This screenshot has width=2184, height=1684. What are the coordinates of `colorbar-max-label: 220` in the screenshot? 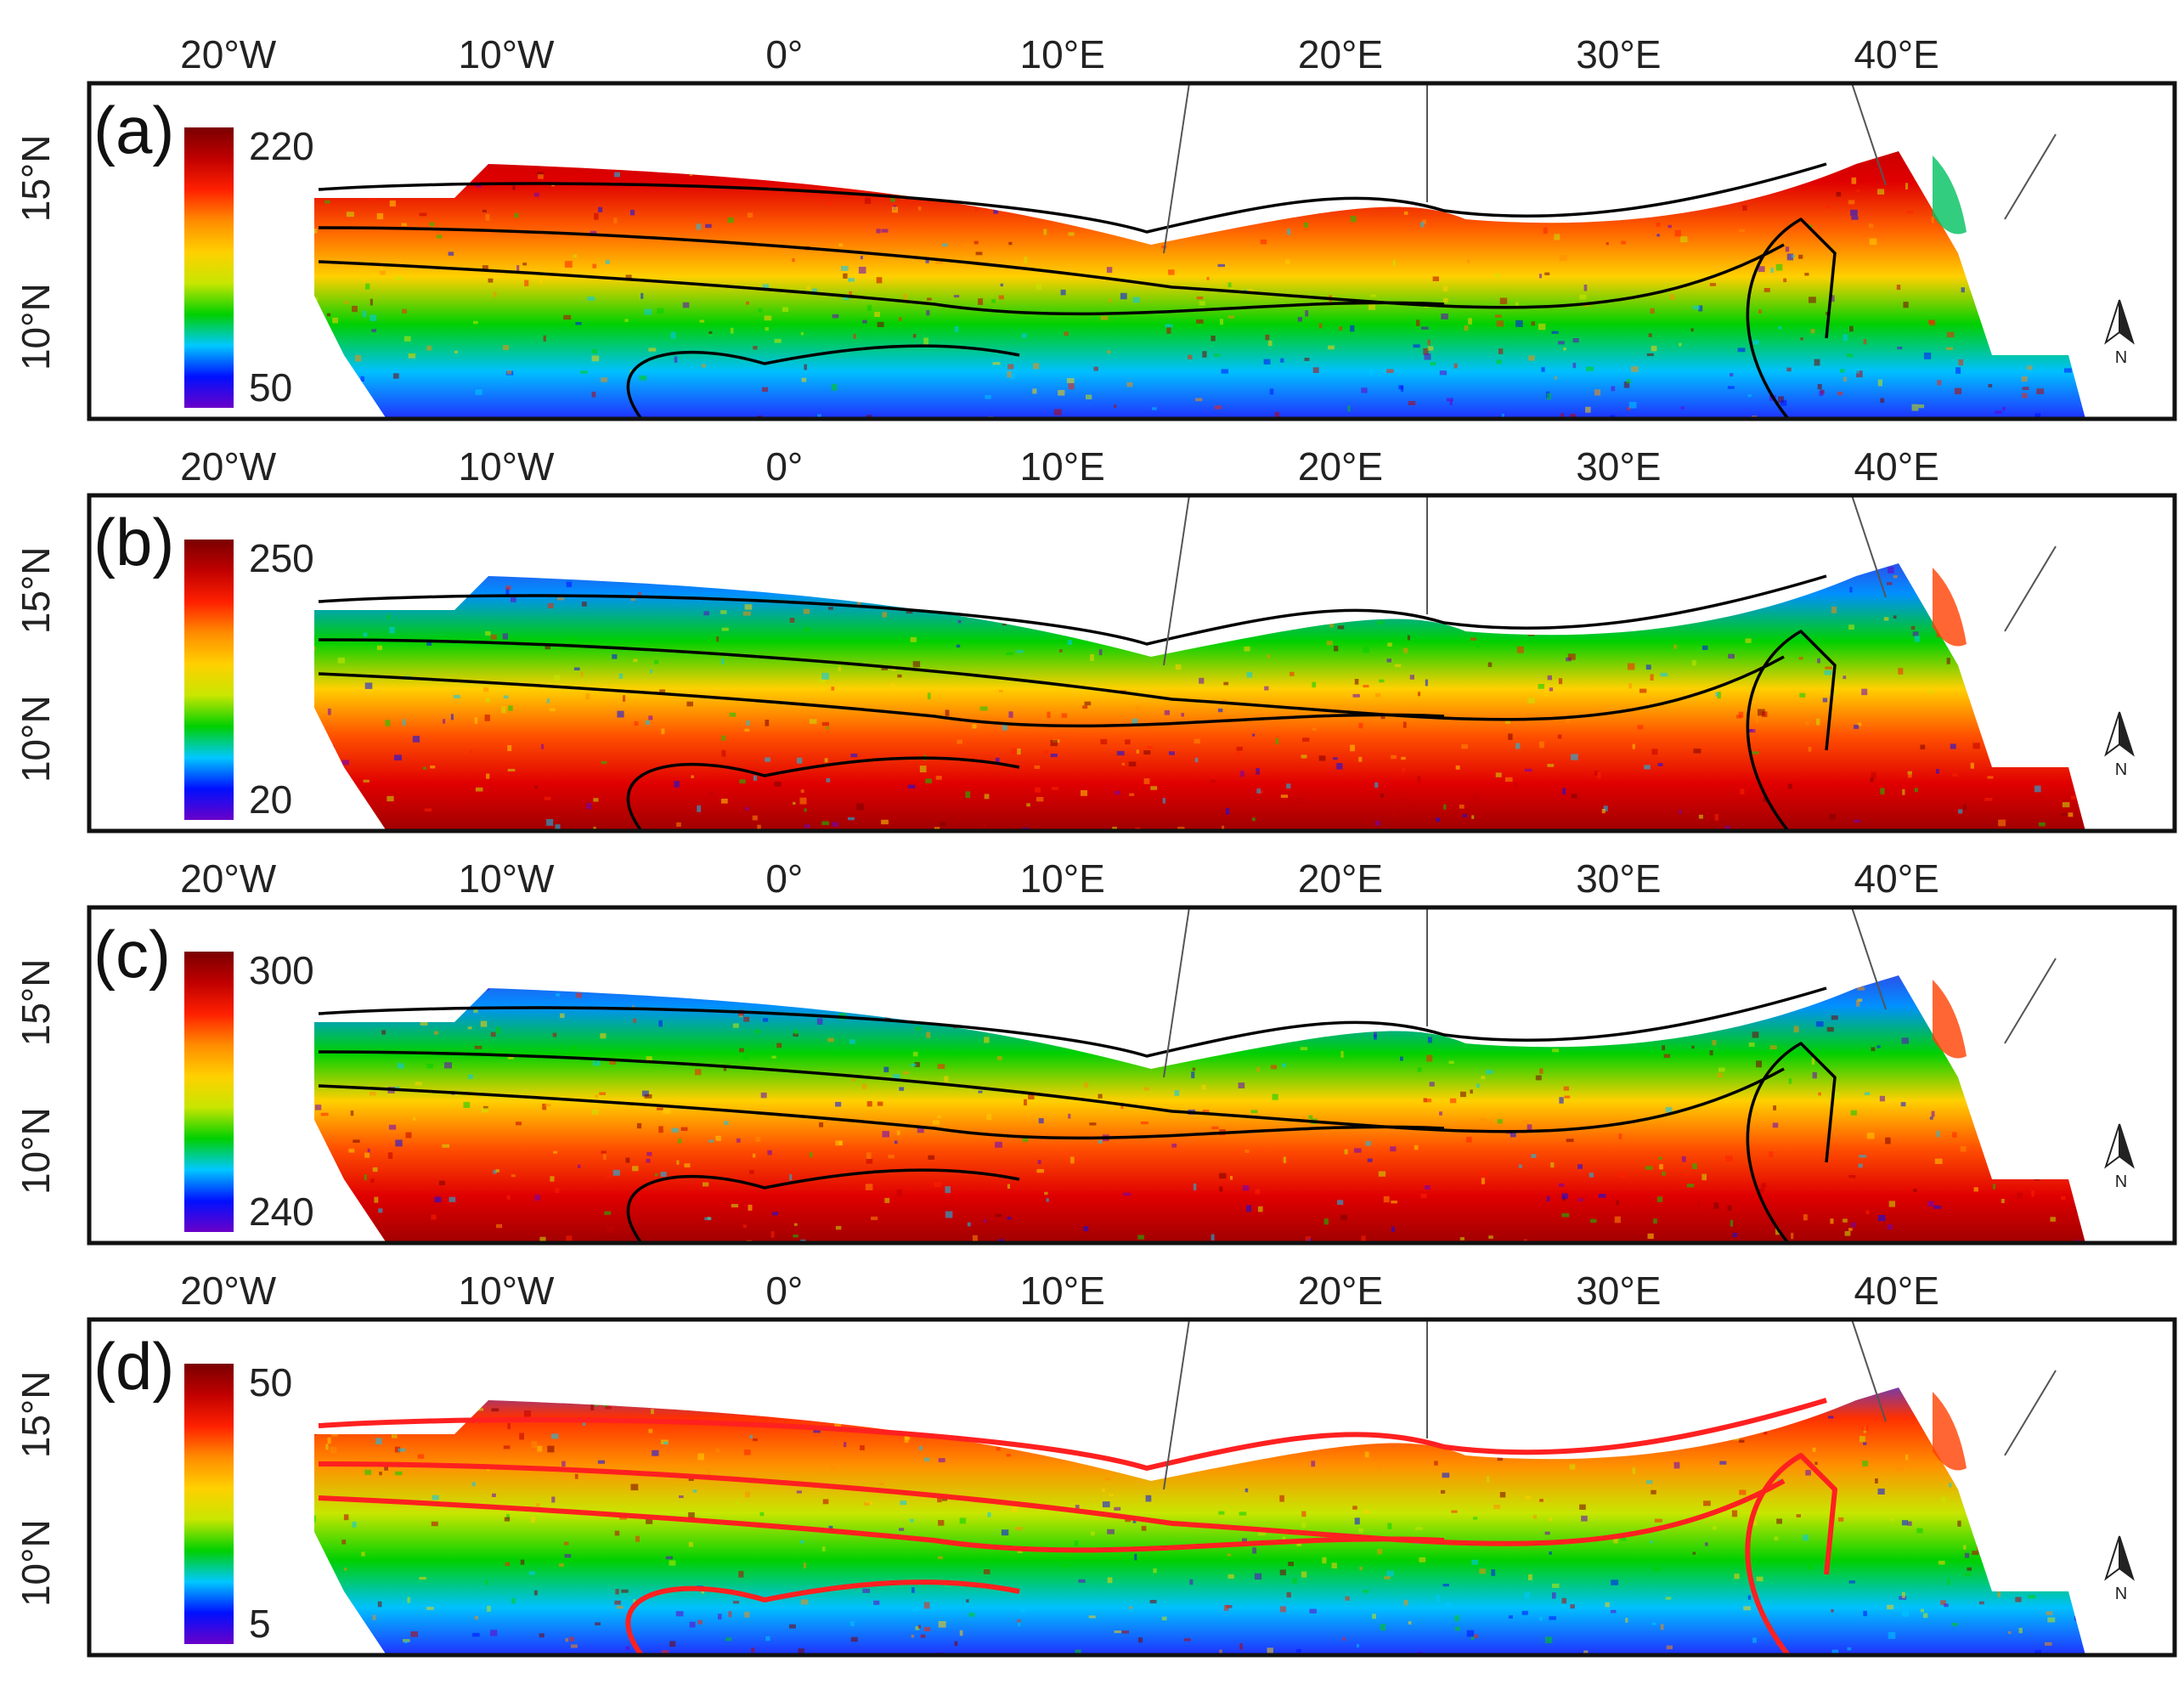 It's located at (282, 146).